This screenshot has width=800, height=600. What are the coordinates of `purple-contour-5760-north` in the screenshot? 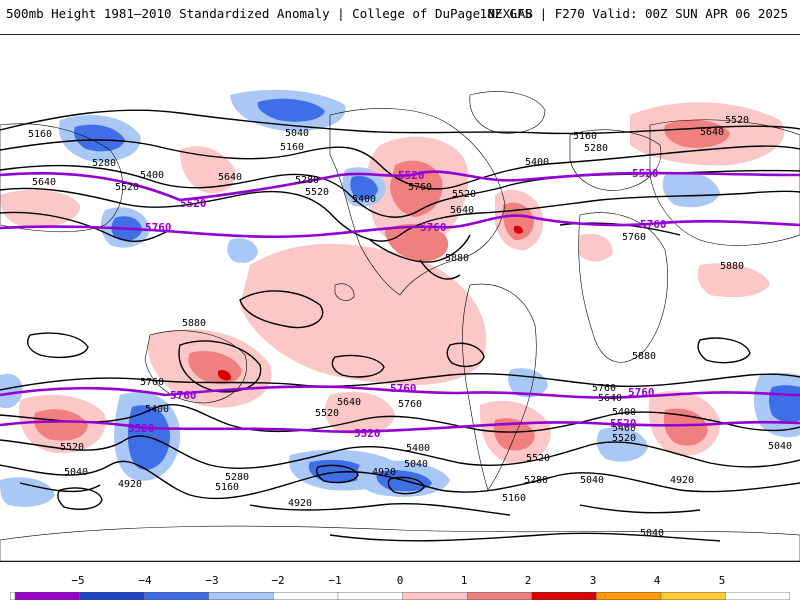 It's located at (400, 226).